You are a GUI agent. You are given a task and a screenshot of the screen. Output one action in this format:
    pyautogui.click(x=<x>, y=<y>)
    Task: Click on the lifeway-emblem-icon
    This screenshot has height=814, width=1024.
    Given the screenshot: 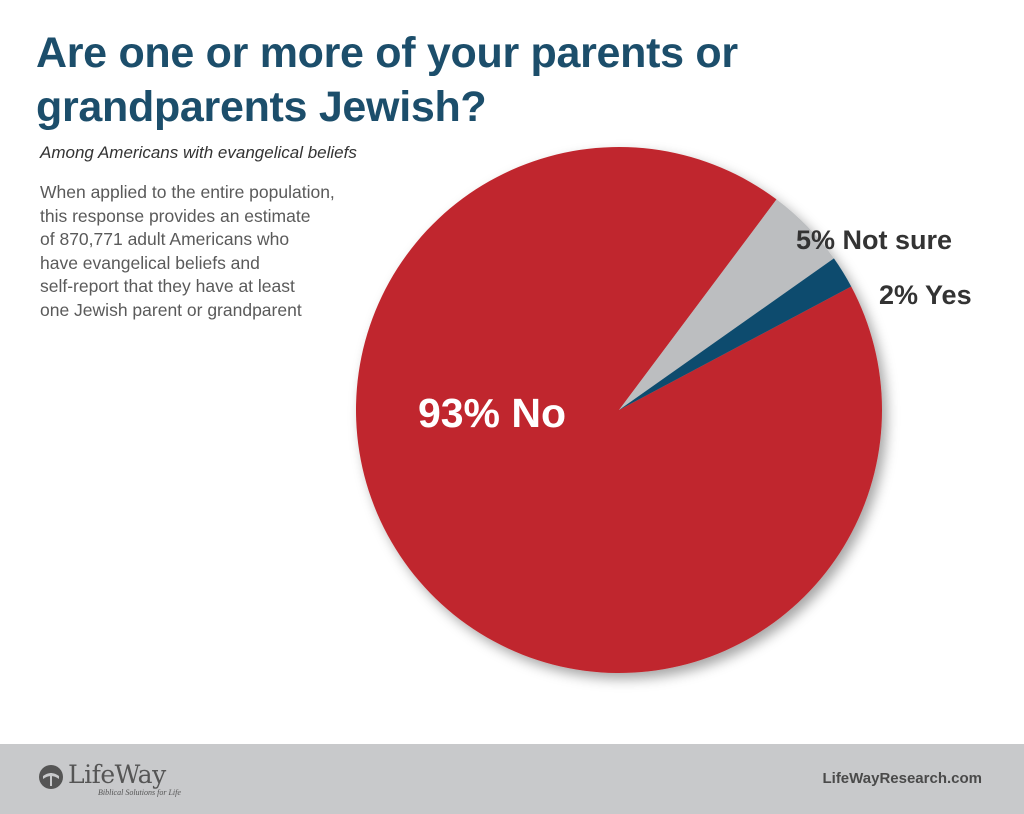 What is the action you would take?
    pyautogui.click(x=51, y=777)
    